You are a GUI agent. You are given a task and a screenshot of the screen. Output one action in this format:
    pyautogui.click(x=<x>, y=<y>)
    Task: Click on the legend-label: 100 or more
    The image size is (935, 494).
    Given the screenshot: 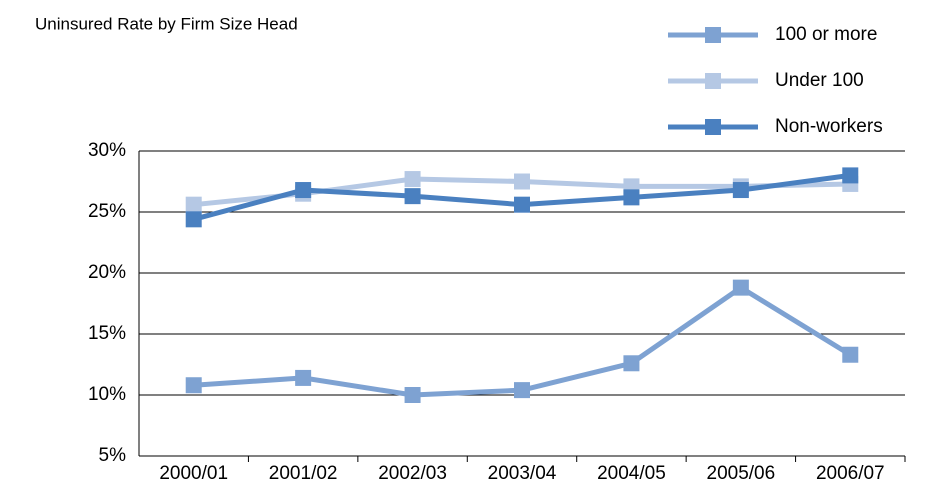 What is the action you would take?
    pyautogui.click(x=826, y=34)
    